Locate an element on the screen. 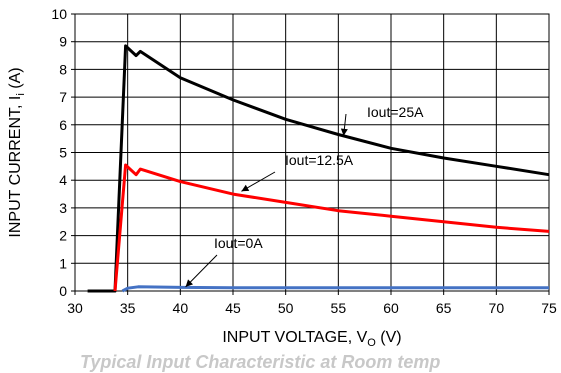 The width and height of the screenshot is (561, 373). y-tick-label: 5 is located at coordinates (63, 153).